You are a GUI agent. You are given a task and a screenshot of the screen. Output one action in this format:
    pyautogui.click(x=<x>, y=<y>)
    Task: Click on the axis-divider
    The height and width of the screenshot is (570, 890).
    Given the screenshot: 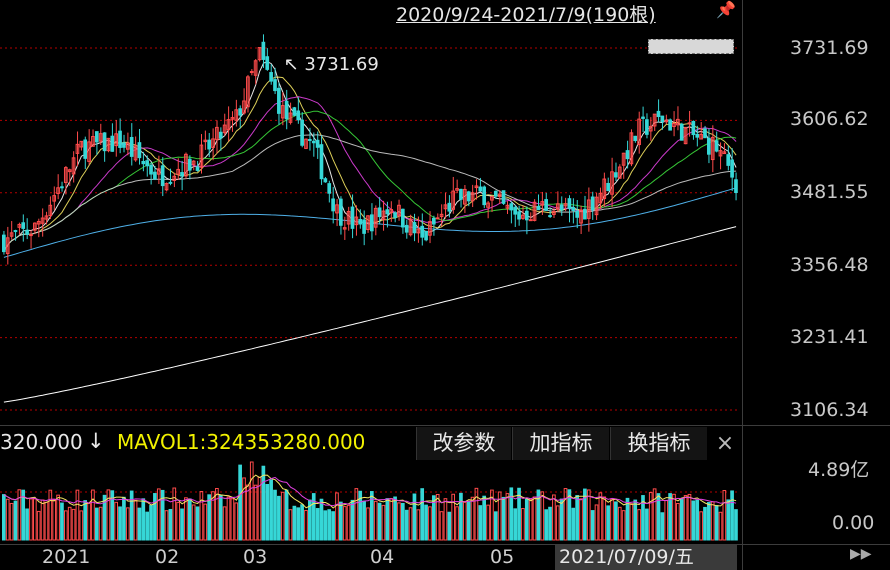 What is the action you would take?
    pyautogui.click(x=742, y=285)
    